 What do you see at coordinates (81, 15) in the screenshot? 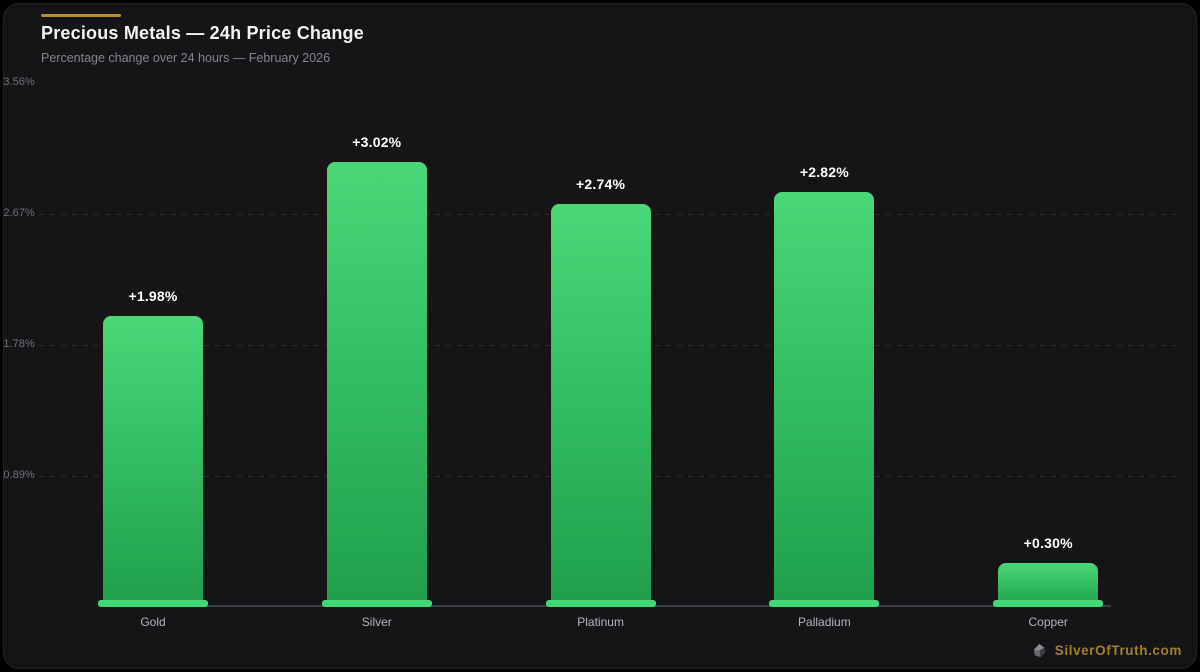
I see `accent-bar` at bounding box center [81, 15].